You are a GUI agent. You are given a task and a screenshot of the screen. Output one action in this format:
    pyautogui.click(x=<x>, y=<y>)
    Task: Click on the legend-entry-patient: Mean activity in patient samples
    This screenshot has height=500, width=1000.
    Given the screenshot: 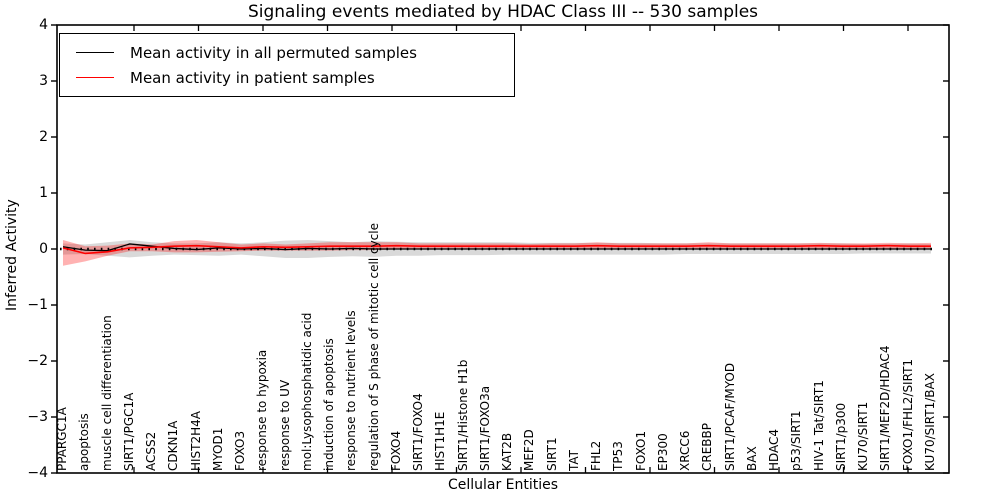 What is the action you would take?
    pyautogui.click(x=287, y=78)
    